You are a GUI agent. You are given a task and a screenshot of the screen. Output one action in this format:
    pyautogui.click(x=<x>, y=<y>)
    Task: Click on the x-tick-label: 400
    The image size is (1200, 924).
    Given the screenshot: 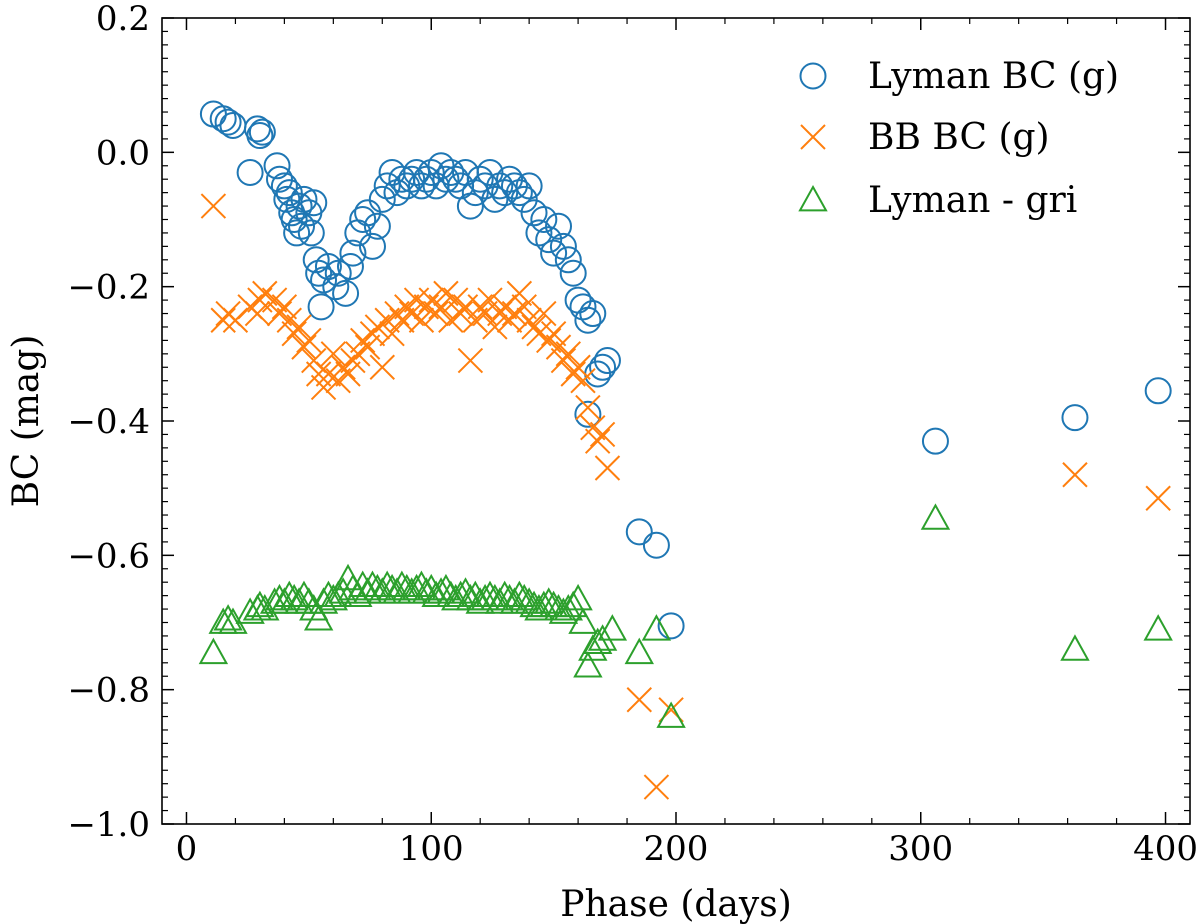 What is the action you would take?
    pyautogui.click(x=1165, y=849)
    